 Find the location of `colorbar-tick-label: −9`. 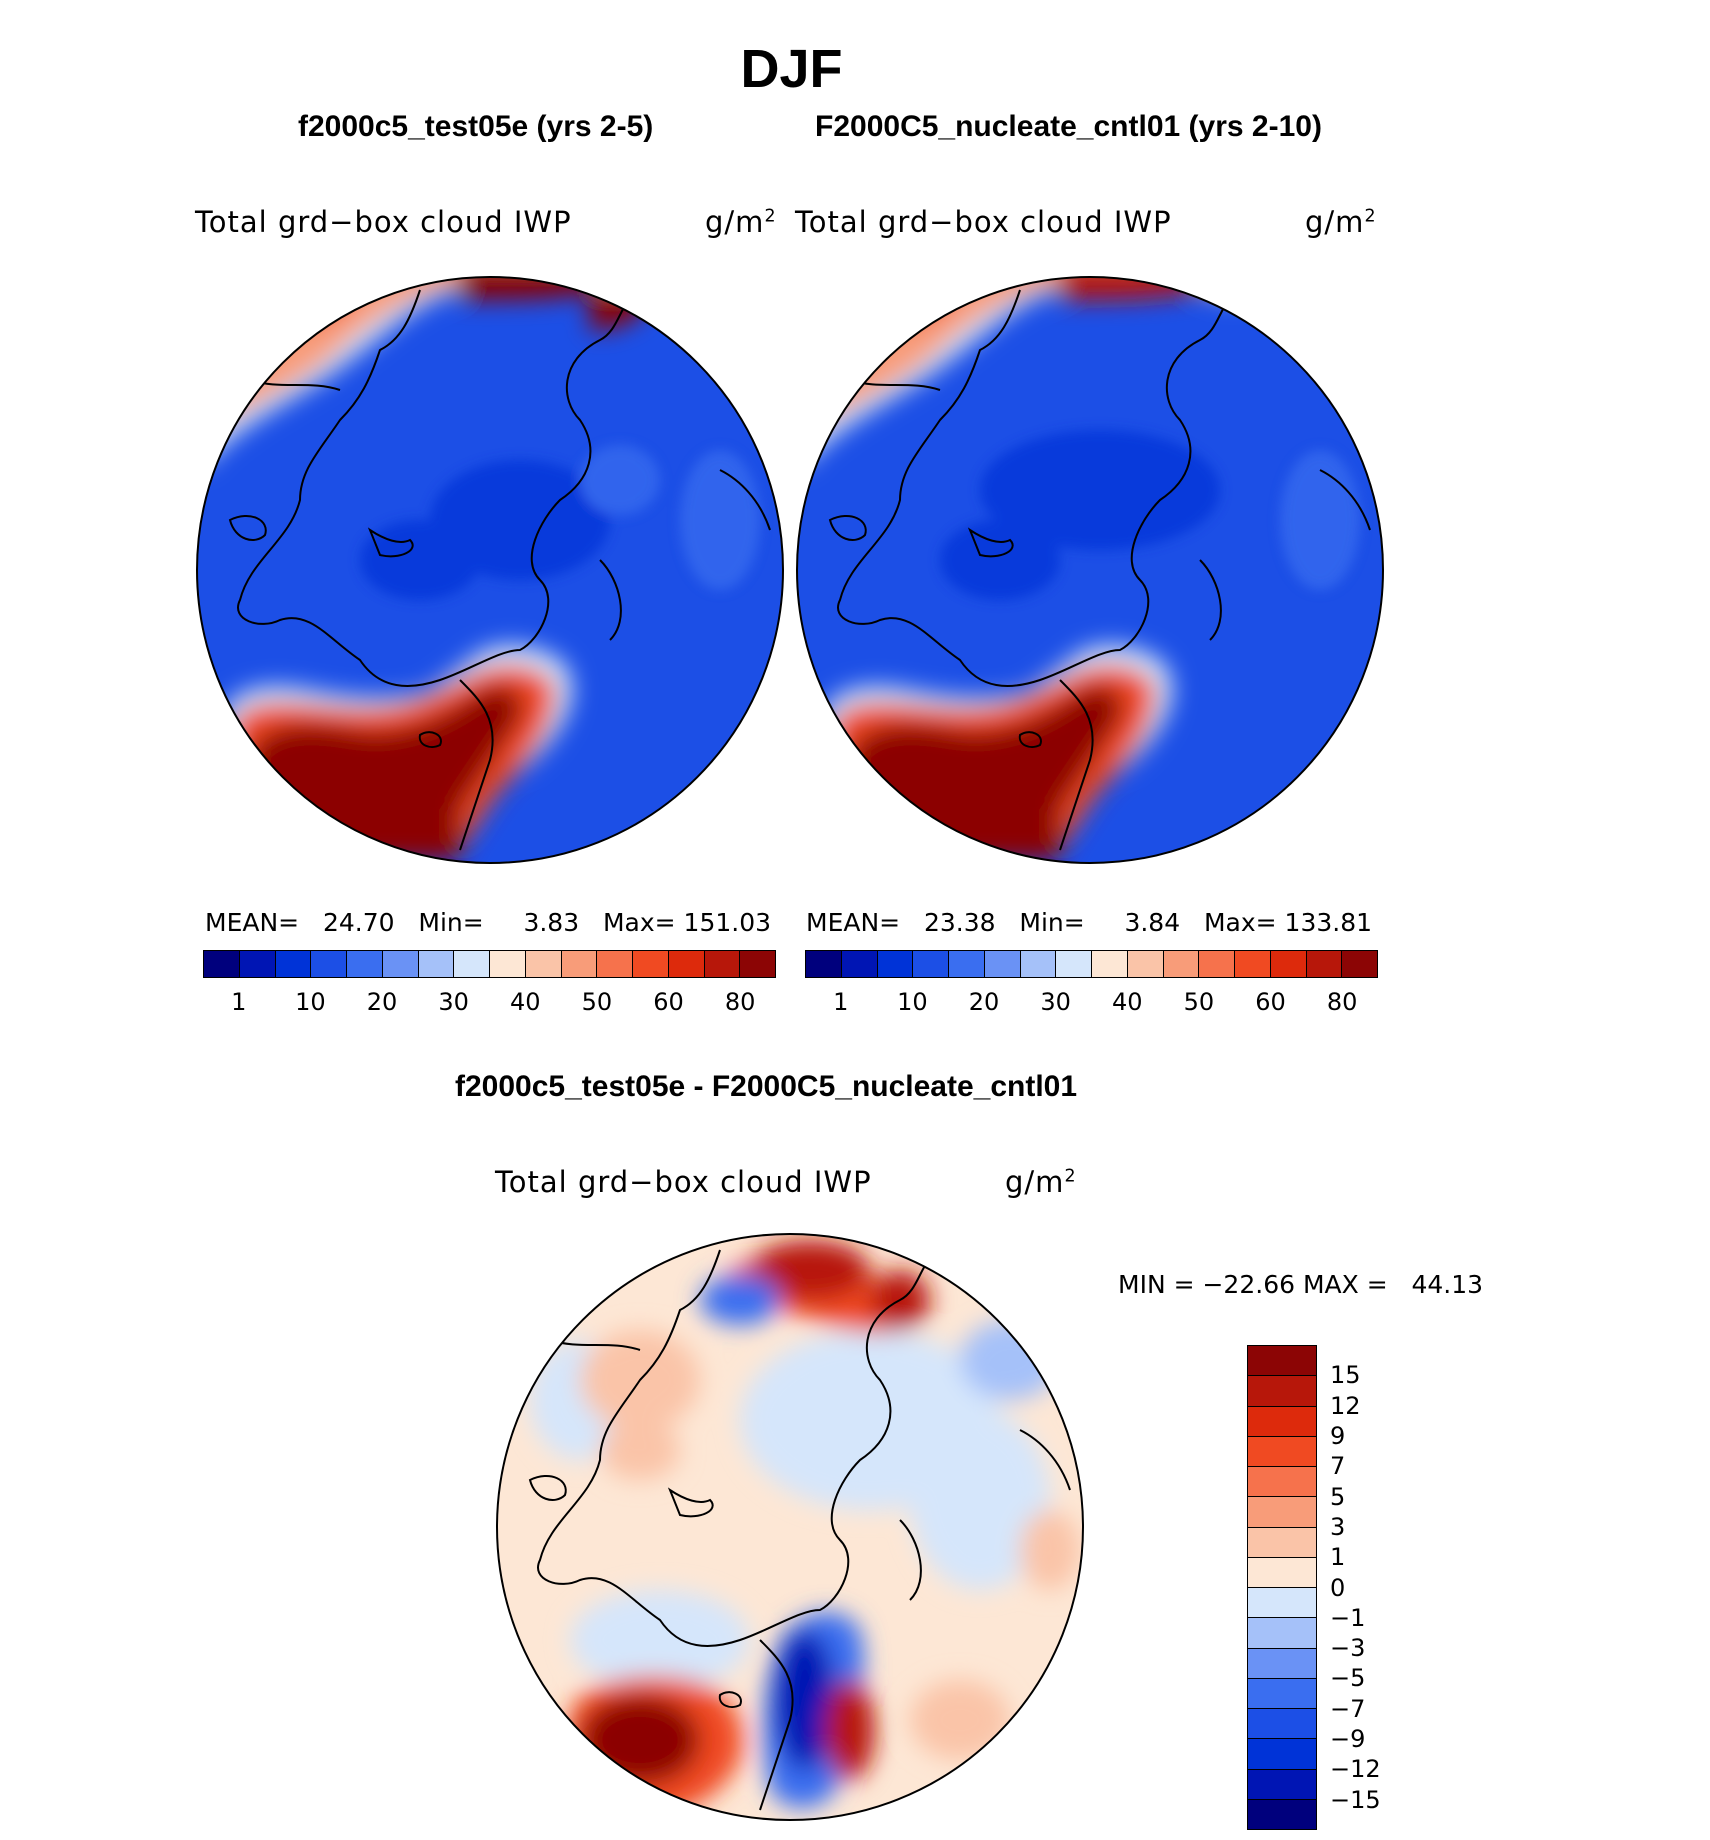

colorbar-tick-label: −9 is located at coordinates (1348, 1739).